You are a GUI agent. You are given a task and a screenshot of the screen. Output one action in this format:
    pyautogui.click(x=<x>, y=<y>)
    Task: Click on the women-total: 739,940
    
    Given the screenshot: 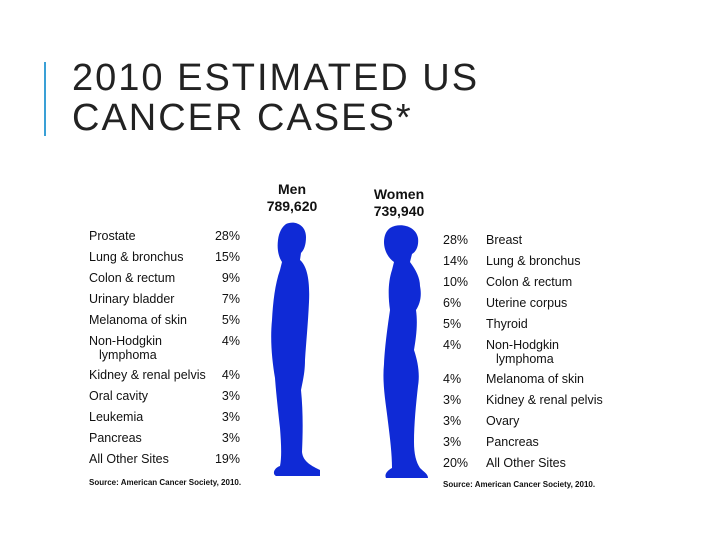 What is the action you would take?
    pyautogui.click(x=399, y=211)
    